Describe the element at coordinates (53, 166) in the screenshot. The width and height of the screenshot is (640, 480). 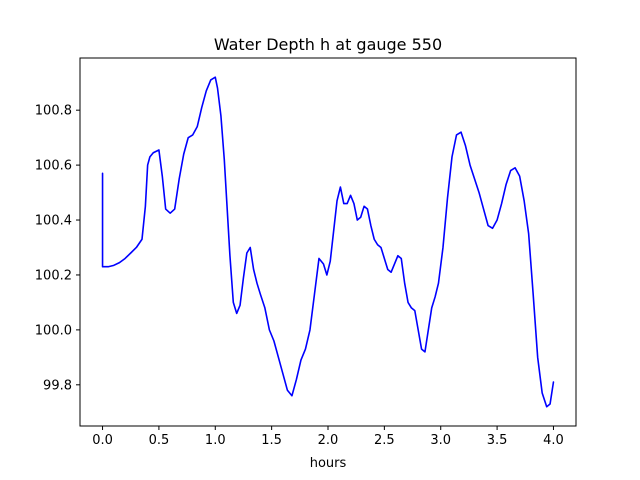
I see `y-tick-label: 100.6` at that location.